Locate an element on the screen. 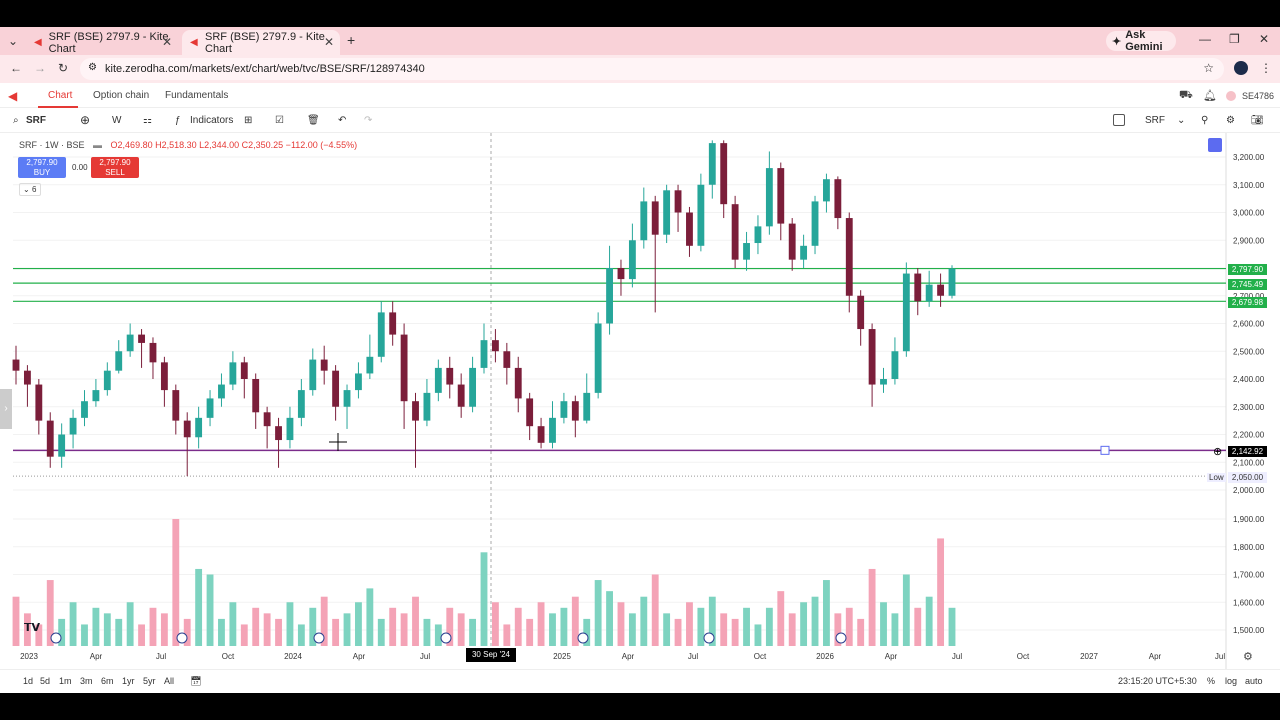 This screenshot has height=720, width=1280. range-3m: 3m is located at coordinates (86, 681).